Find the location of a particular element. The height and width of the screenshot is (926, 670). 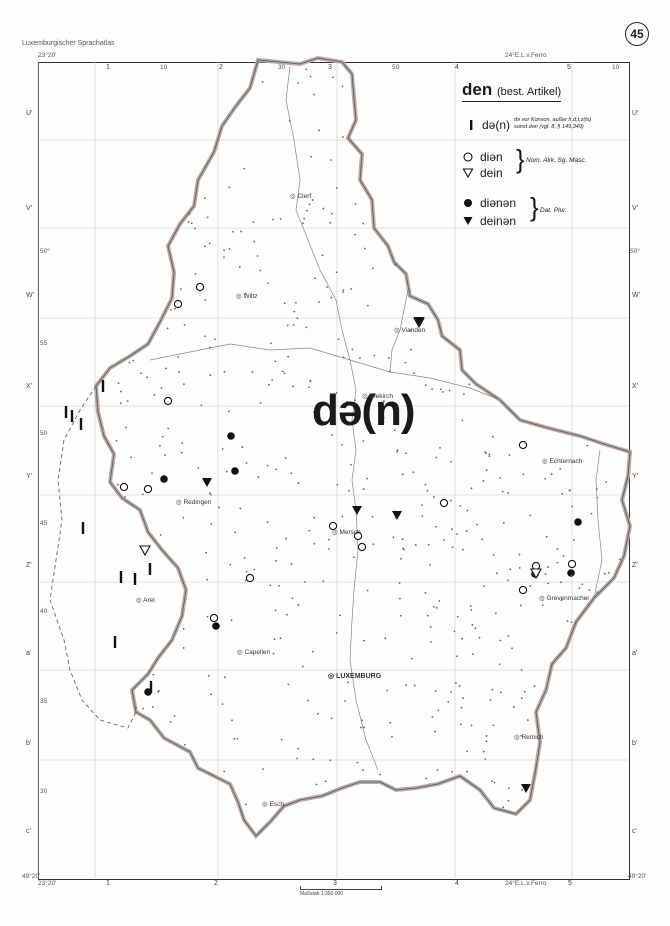

tick-top-3: 50 is located at coordinates (396, 67).